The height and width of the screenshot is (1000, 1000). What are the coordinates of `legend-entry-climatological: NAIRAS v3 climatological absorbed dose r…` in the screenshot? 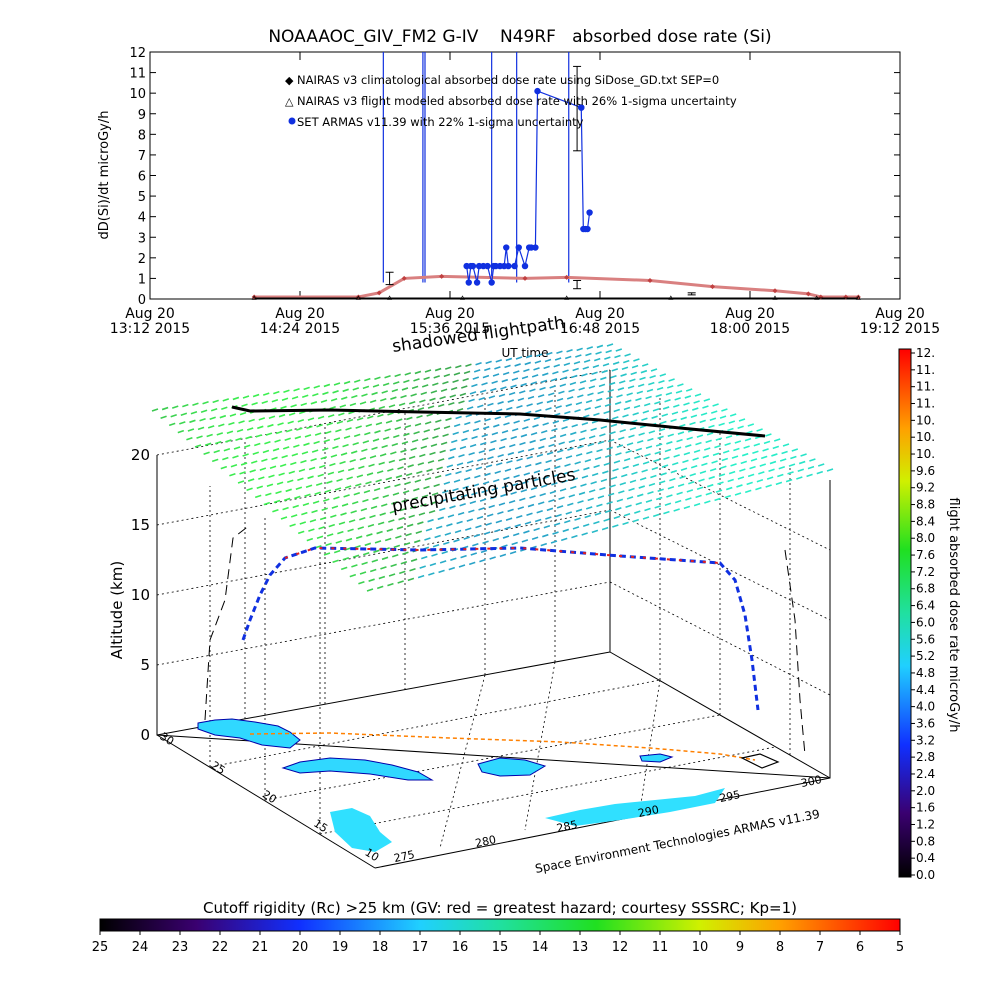 It's located at (508, 80).